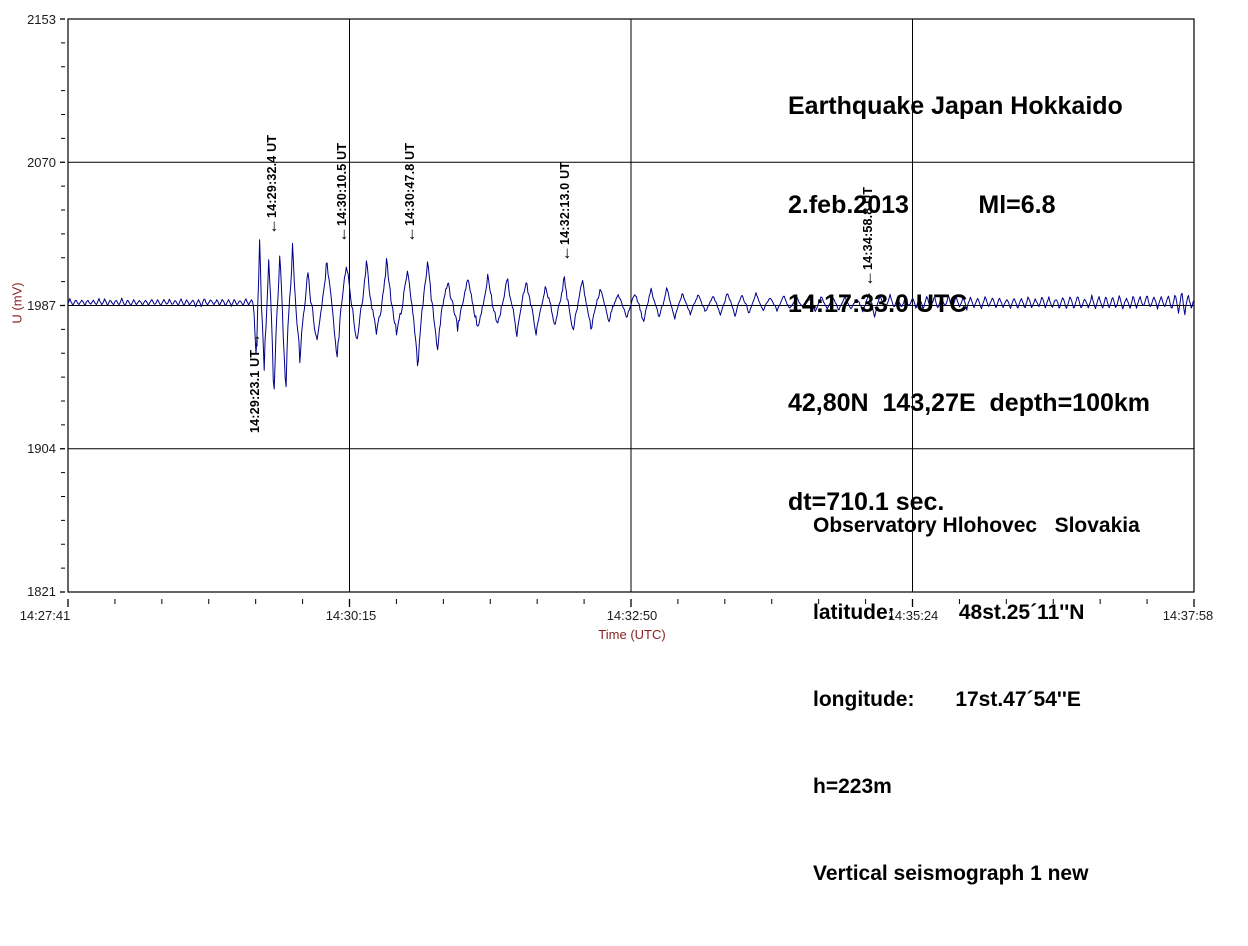 The width and height of the screenshot is (1248, 946). What do you see at coordinates (41, 19) in the screenshot?
I see `y-tick-label: 2153` at bounding box center [41, 19].